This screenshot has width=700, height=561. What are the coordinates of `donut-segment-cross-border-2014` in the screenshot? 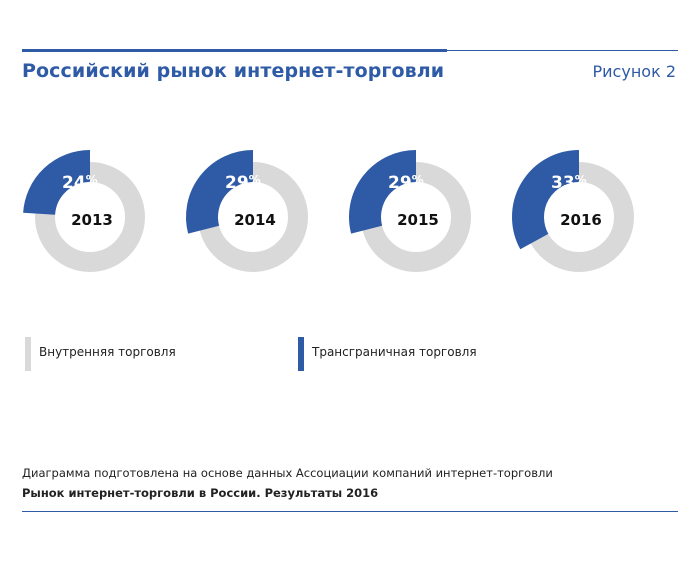 It's located at (220, 192).